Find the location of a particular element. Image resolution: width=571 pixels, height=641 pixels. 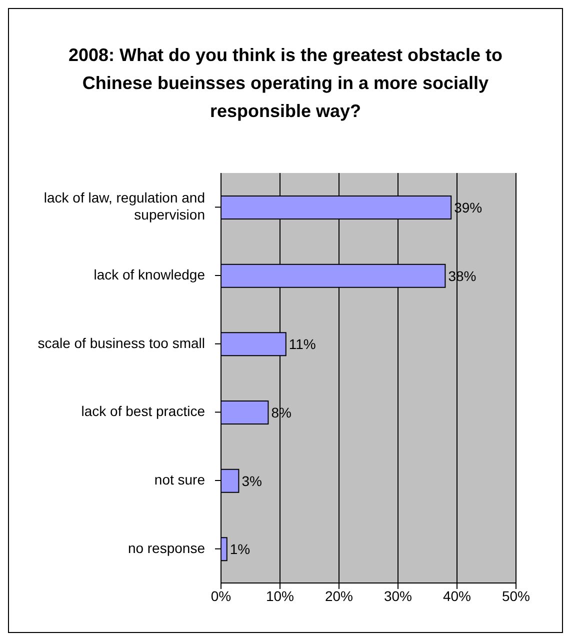

x-tick-label: 30% is located at coordinates (398, 596).